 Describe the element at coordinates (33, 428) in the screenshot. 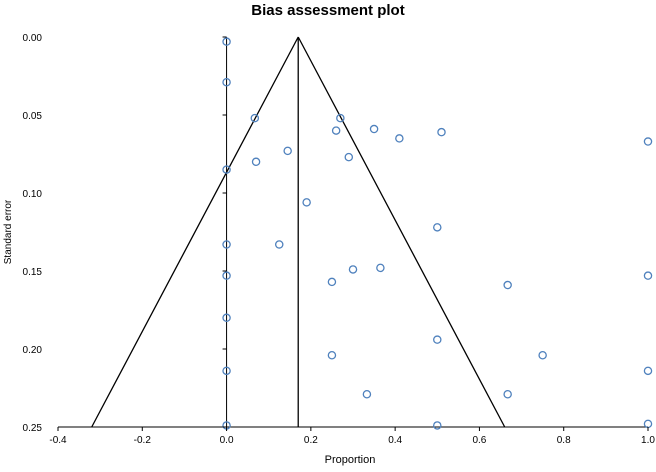

I see `y-tick-label: 0.25` at that location.